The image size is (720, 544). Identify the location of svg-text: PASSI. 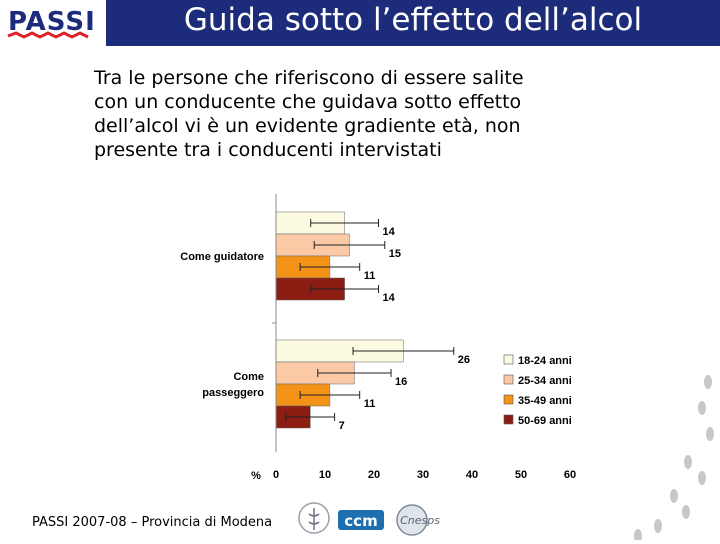
(52, 22).